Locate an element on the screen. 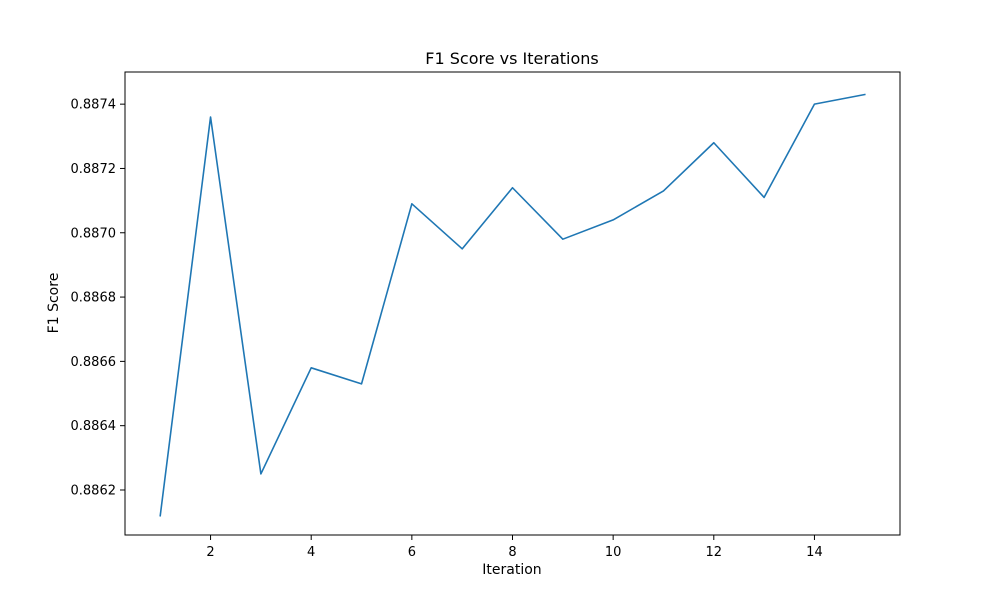  x-tick-label: 14 is located at coordinates (814, 552).